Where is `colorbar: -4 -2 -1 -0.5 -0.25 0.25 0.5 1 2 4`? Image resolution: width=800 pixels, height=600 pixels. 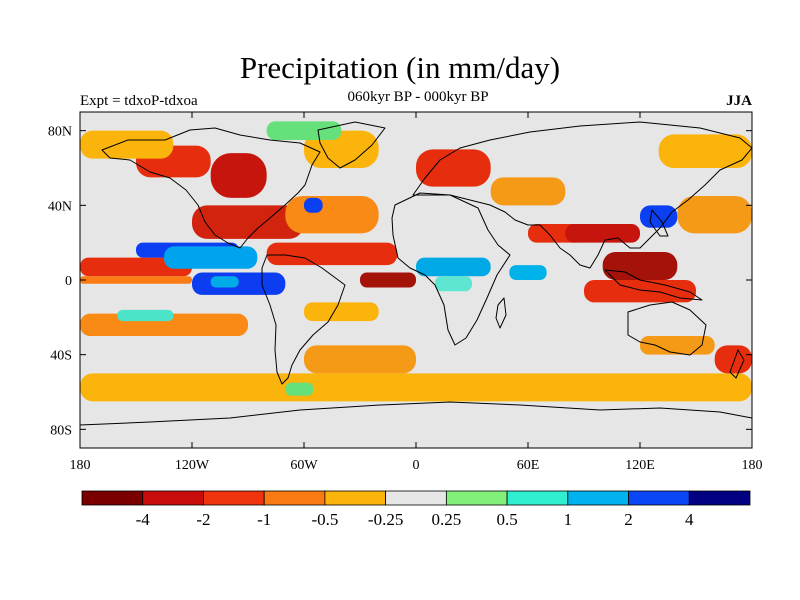 colorbar: -4 -2 -1 -0.5 -0.25 0.25 0.5 1 2 4 is located at coordinates (416, 509).